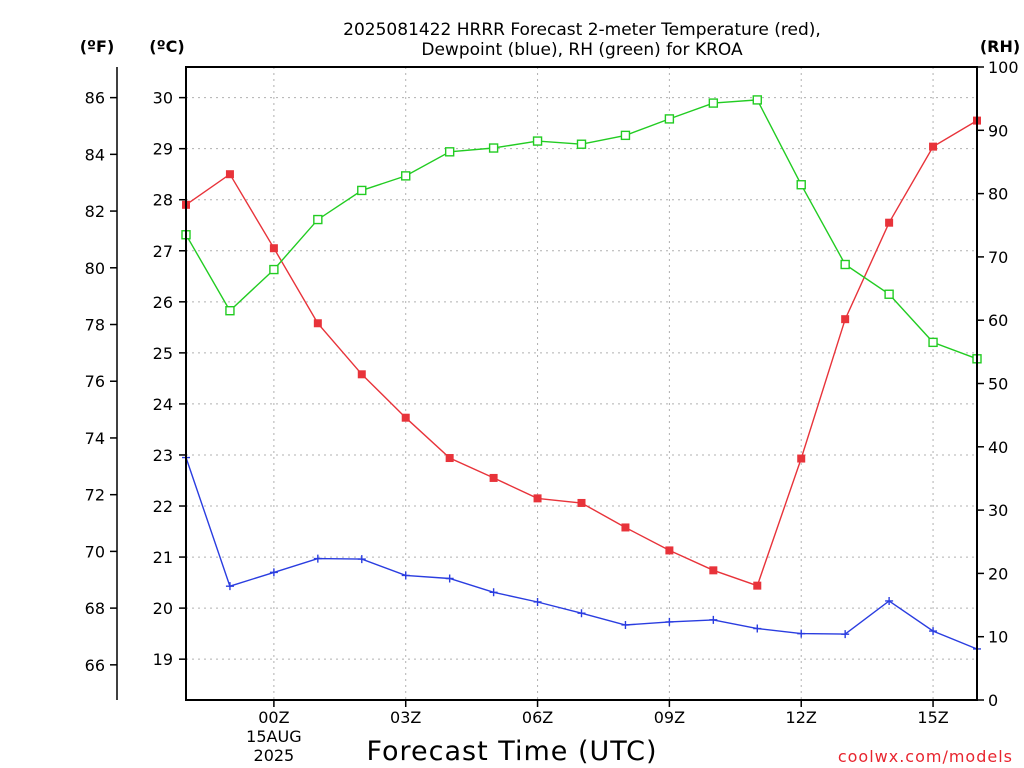 This screenshot has width=1024, height=768. I want to click on fahrenheit-tick-label: 84, so click(95, 154).